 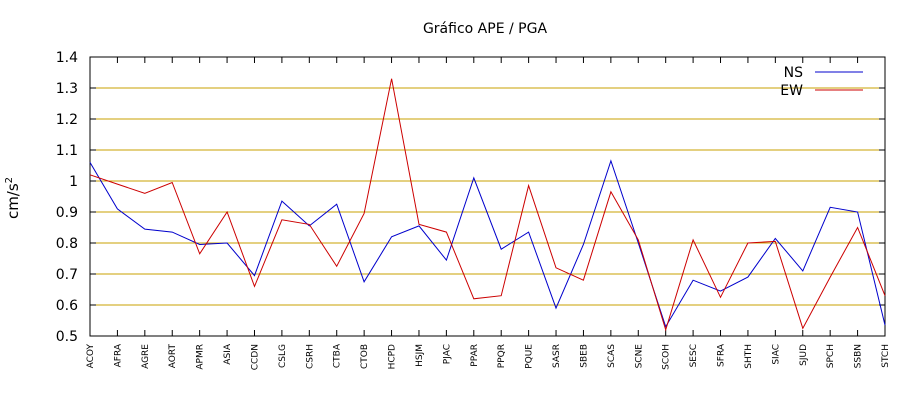 I want to click on y-tick-label: 1.3, so click(x=67, y=89).